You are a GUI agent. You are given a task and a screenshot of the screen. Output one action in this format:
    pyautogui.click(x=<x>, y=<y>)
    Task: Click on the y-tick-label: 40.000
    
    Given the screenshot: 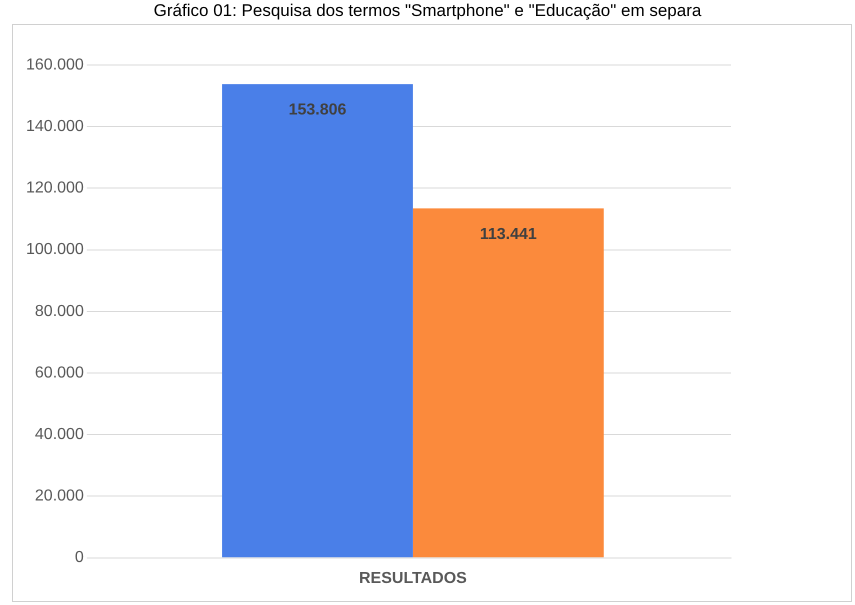 What is the action you would take?
    pyautogui.click(x=59, y=435)
    